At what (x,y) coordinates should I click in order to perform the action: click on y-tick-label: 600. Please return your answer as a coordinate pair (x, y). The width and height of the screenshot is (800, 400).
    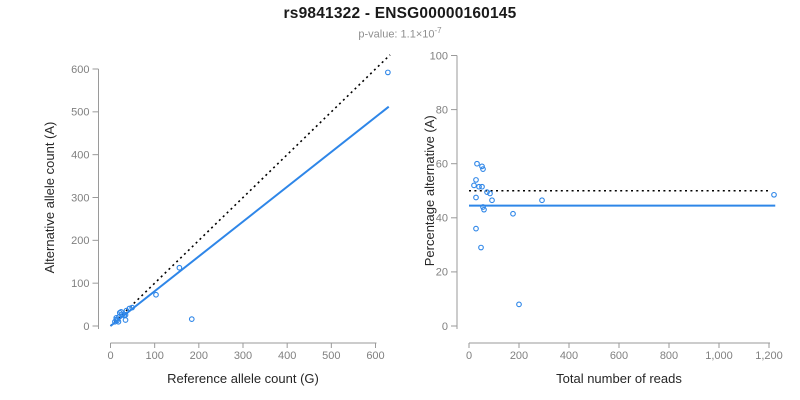
    Looking at the image, I should click on (80, 70).